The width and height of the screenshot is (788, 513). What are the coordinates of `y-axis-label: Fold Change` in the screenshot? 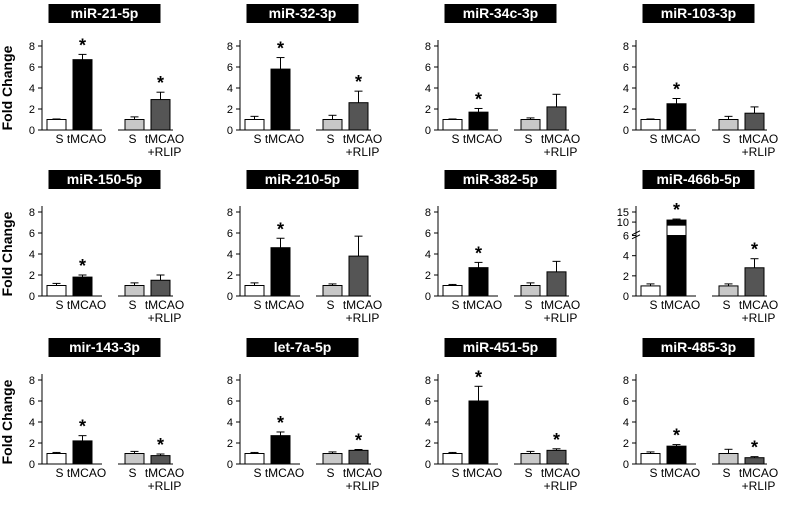 It's located at (7, 253).